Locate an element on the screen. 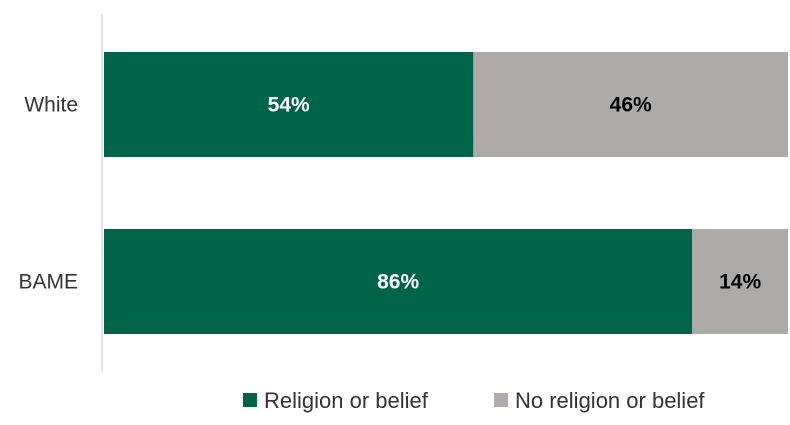  data-label-bame-series-1: 14% is located at coordinates (740, 282).